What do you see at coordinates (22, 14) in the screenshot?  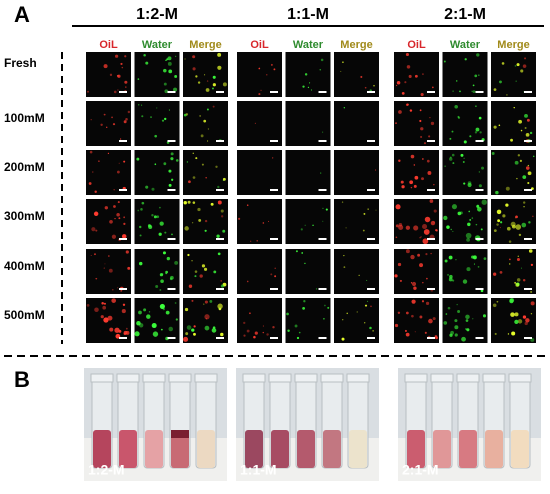 I see `panel-label: A` at bounding box center [22, 14].